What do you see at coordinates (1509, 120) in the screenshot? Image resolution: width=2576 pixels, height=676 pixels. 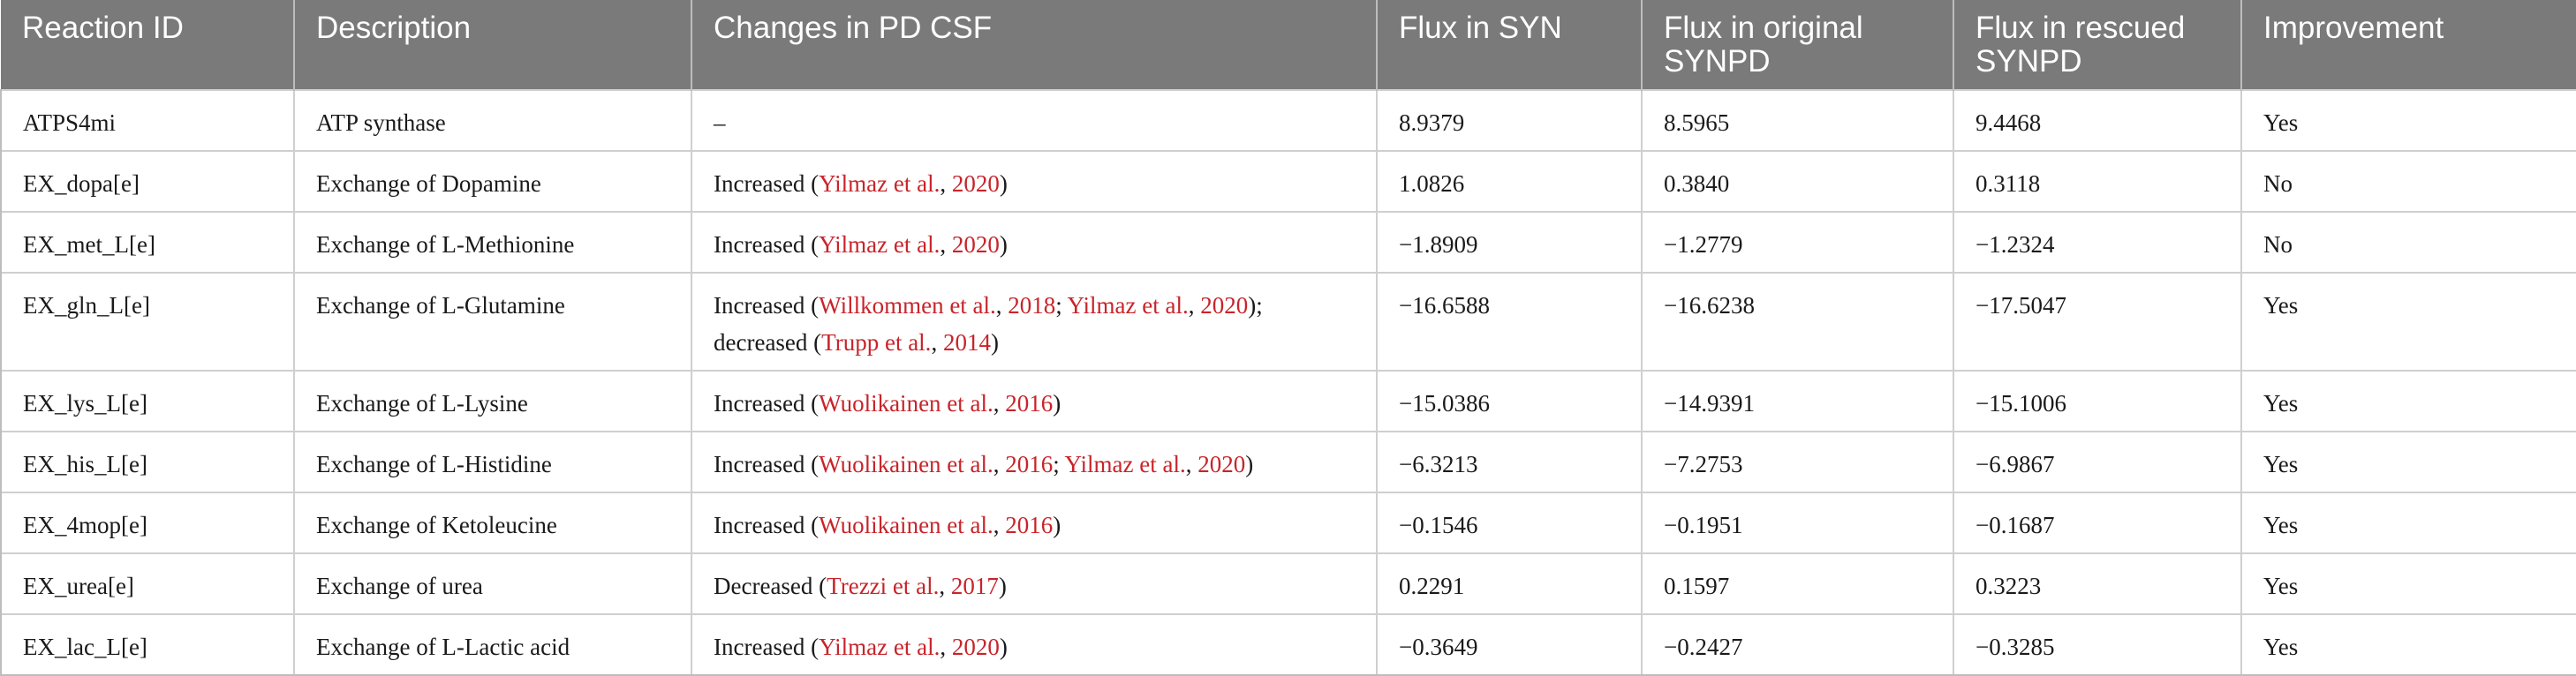 I see `cell-flux-syn: 8.9379` at bounding box center [1509, 120].